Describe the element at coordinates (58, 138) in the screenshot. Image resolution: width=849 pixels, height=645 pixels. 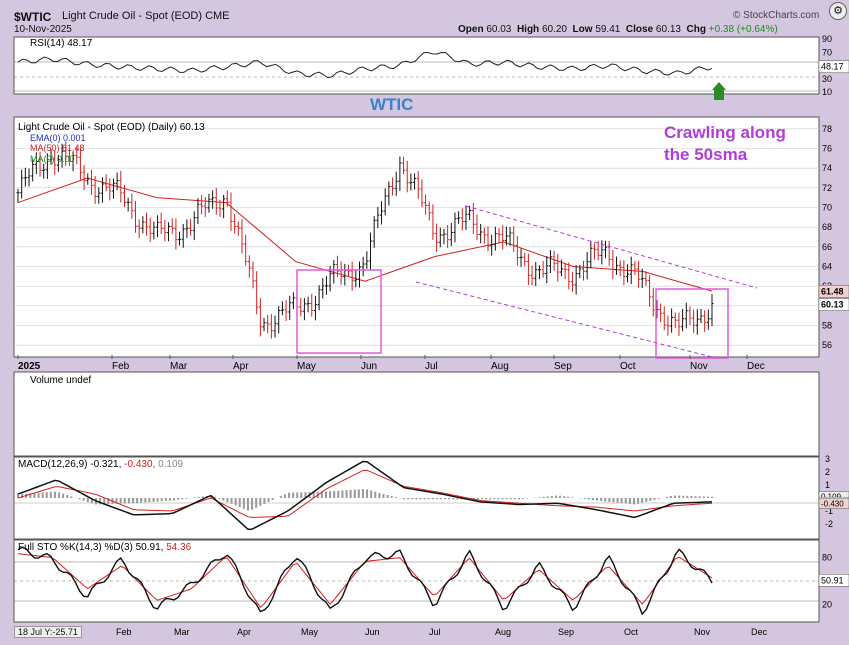
I see `ema-legend: EMA(0) 0.001` at that location.